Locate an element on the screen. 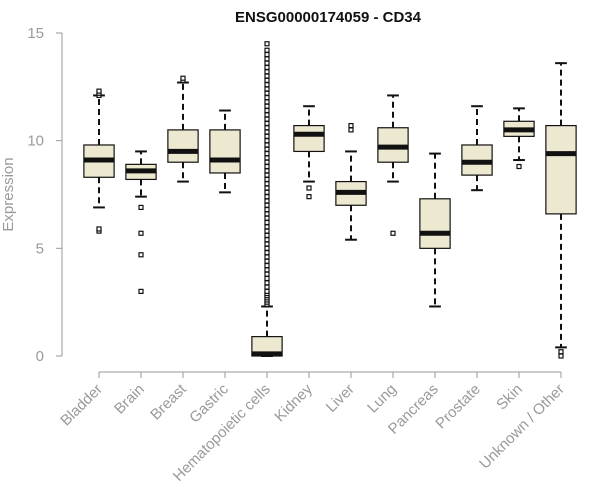  x-tick-label: Brain is located at coordinates (129, 399).